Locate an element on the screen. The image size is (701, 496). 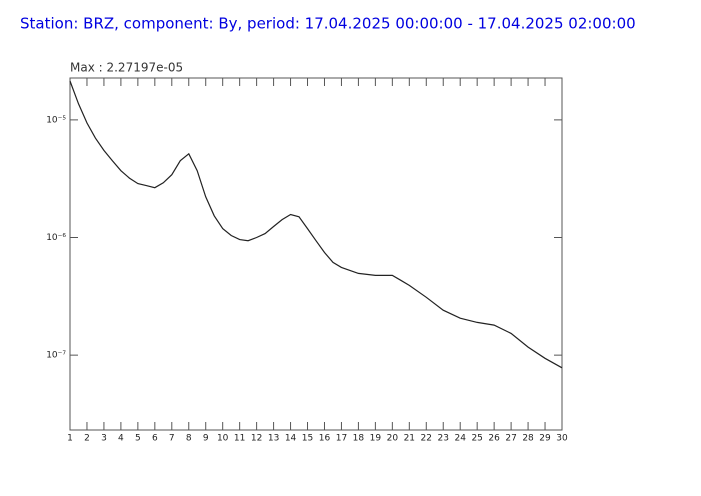
y-tick-label: 10⁻⁶ is located at coordinates (56, 238).